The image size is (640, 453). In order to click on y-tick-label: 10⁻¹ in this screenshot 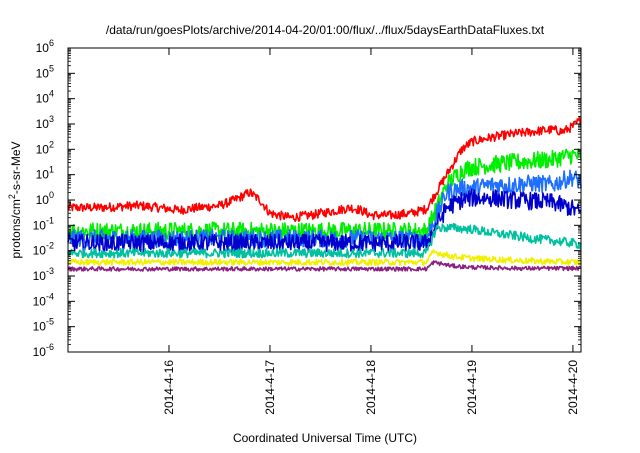, I will do `click(43, 223)`.